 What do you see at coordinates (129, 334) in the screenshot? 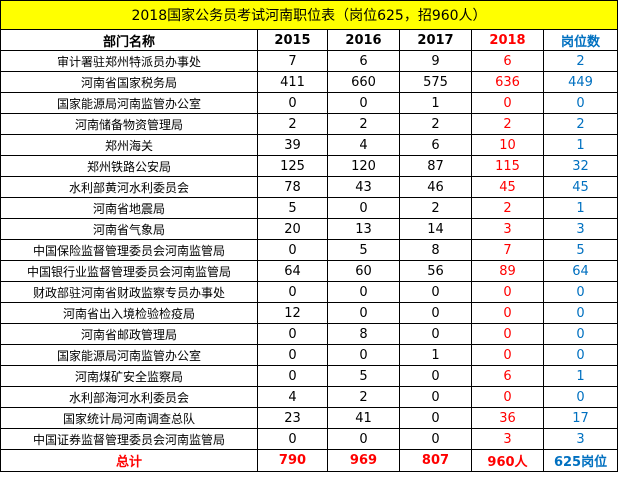
I see `dept-name-cell: 河南省邮政管理局` at bounding box center [129, 334].